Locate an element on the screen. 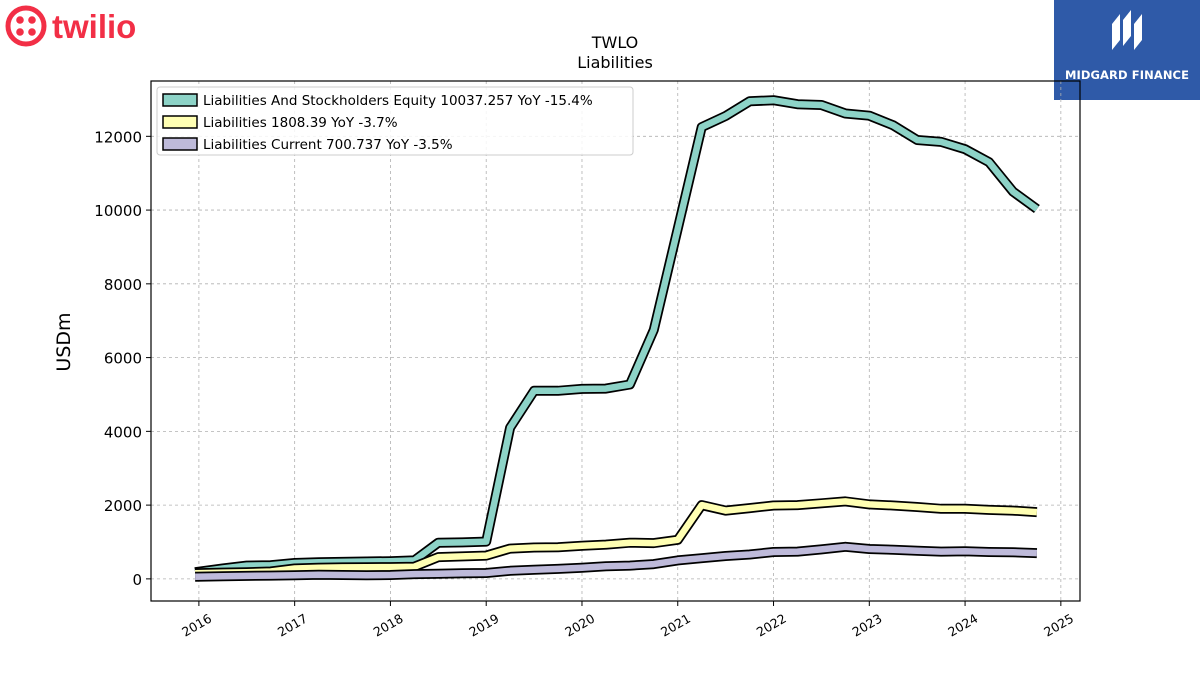  x-tick-label: 2016 is located at coordinates (196, 625).